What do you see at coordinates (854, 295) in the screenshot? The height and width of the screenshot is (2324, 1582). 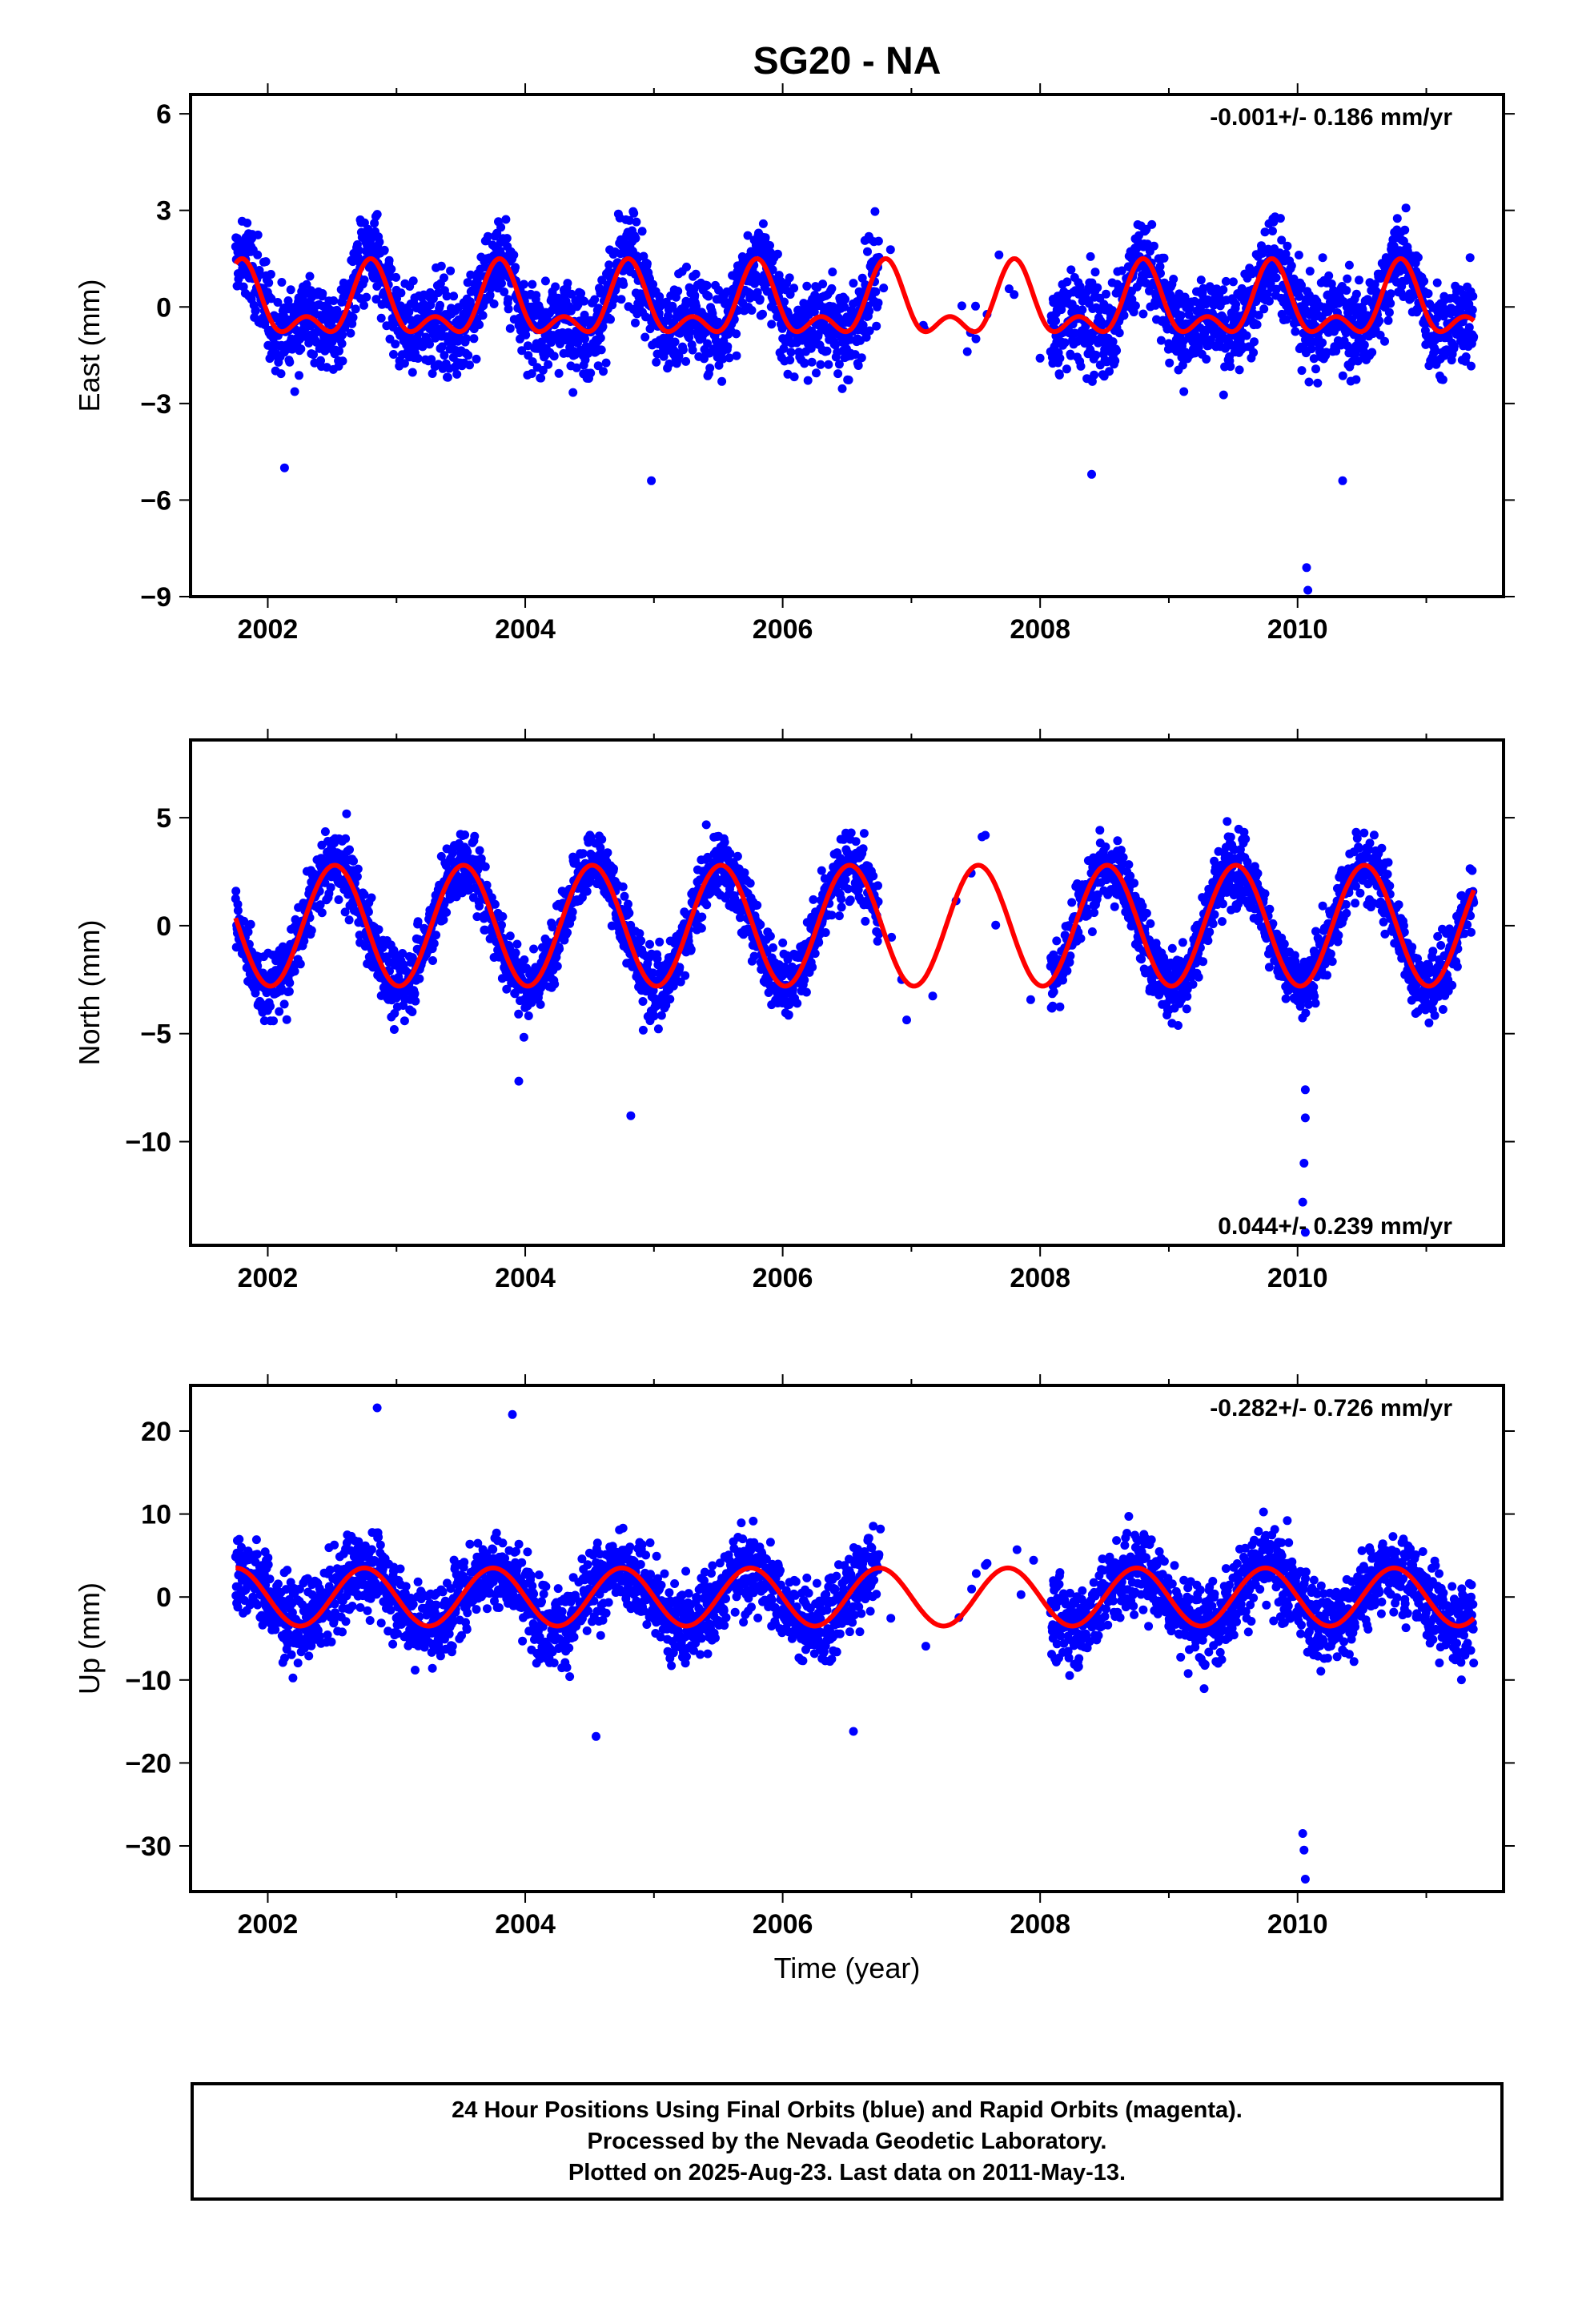 I see `model-curve` at bounding box center [854, 295].